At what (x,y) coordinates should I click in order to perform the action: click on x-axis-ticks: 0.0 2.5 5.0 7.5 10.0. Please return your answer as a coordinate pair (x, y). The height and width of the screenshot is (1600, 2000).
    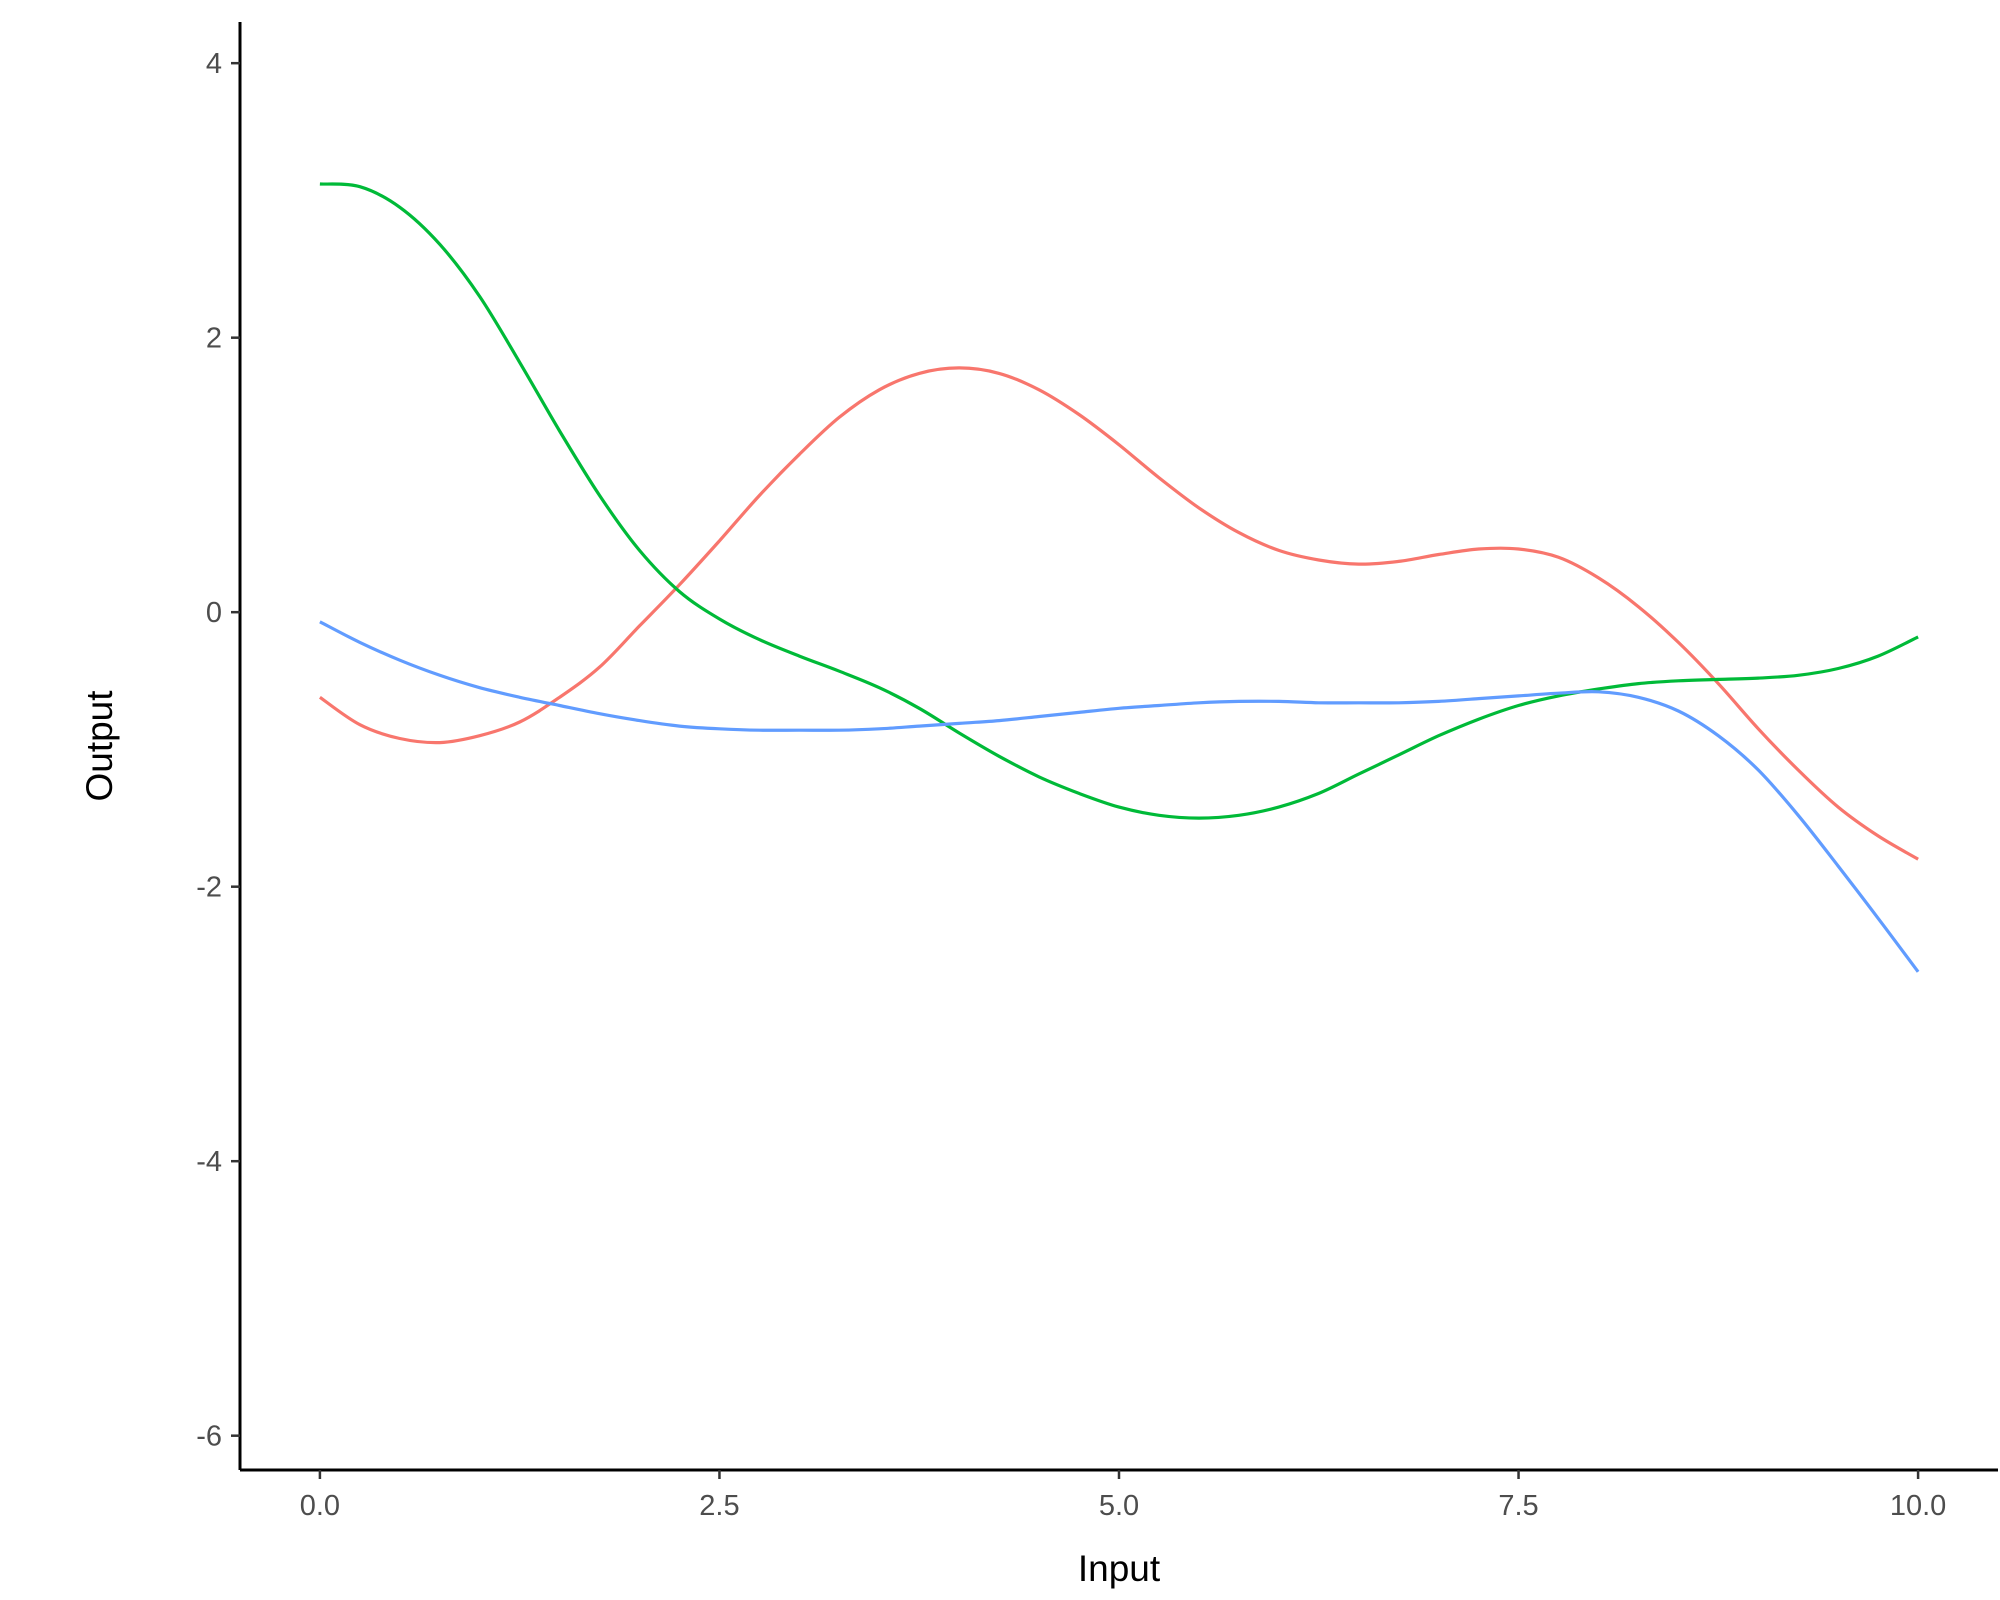
    Looking at the image, I should click on (1123, 1496).